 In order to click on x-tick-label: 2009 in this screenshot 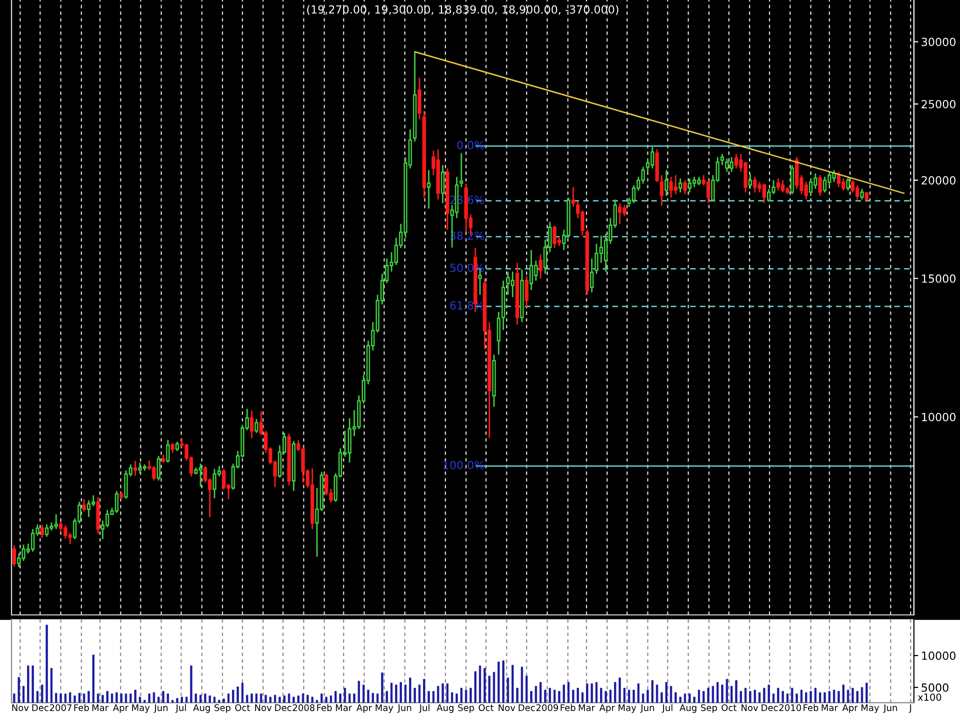, I will do `click(547, 708)`.